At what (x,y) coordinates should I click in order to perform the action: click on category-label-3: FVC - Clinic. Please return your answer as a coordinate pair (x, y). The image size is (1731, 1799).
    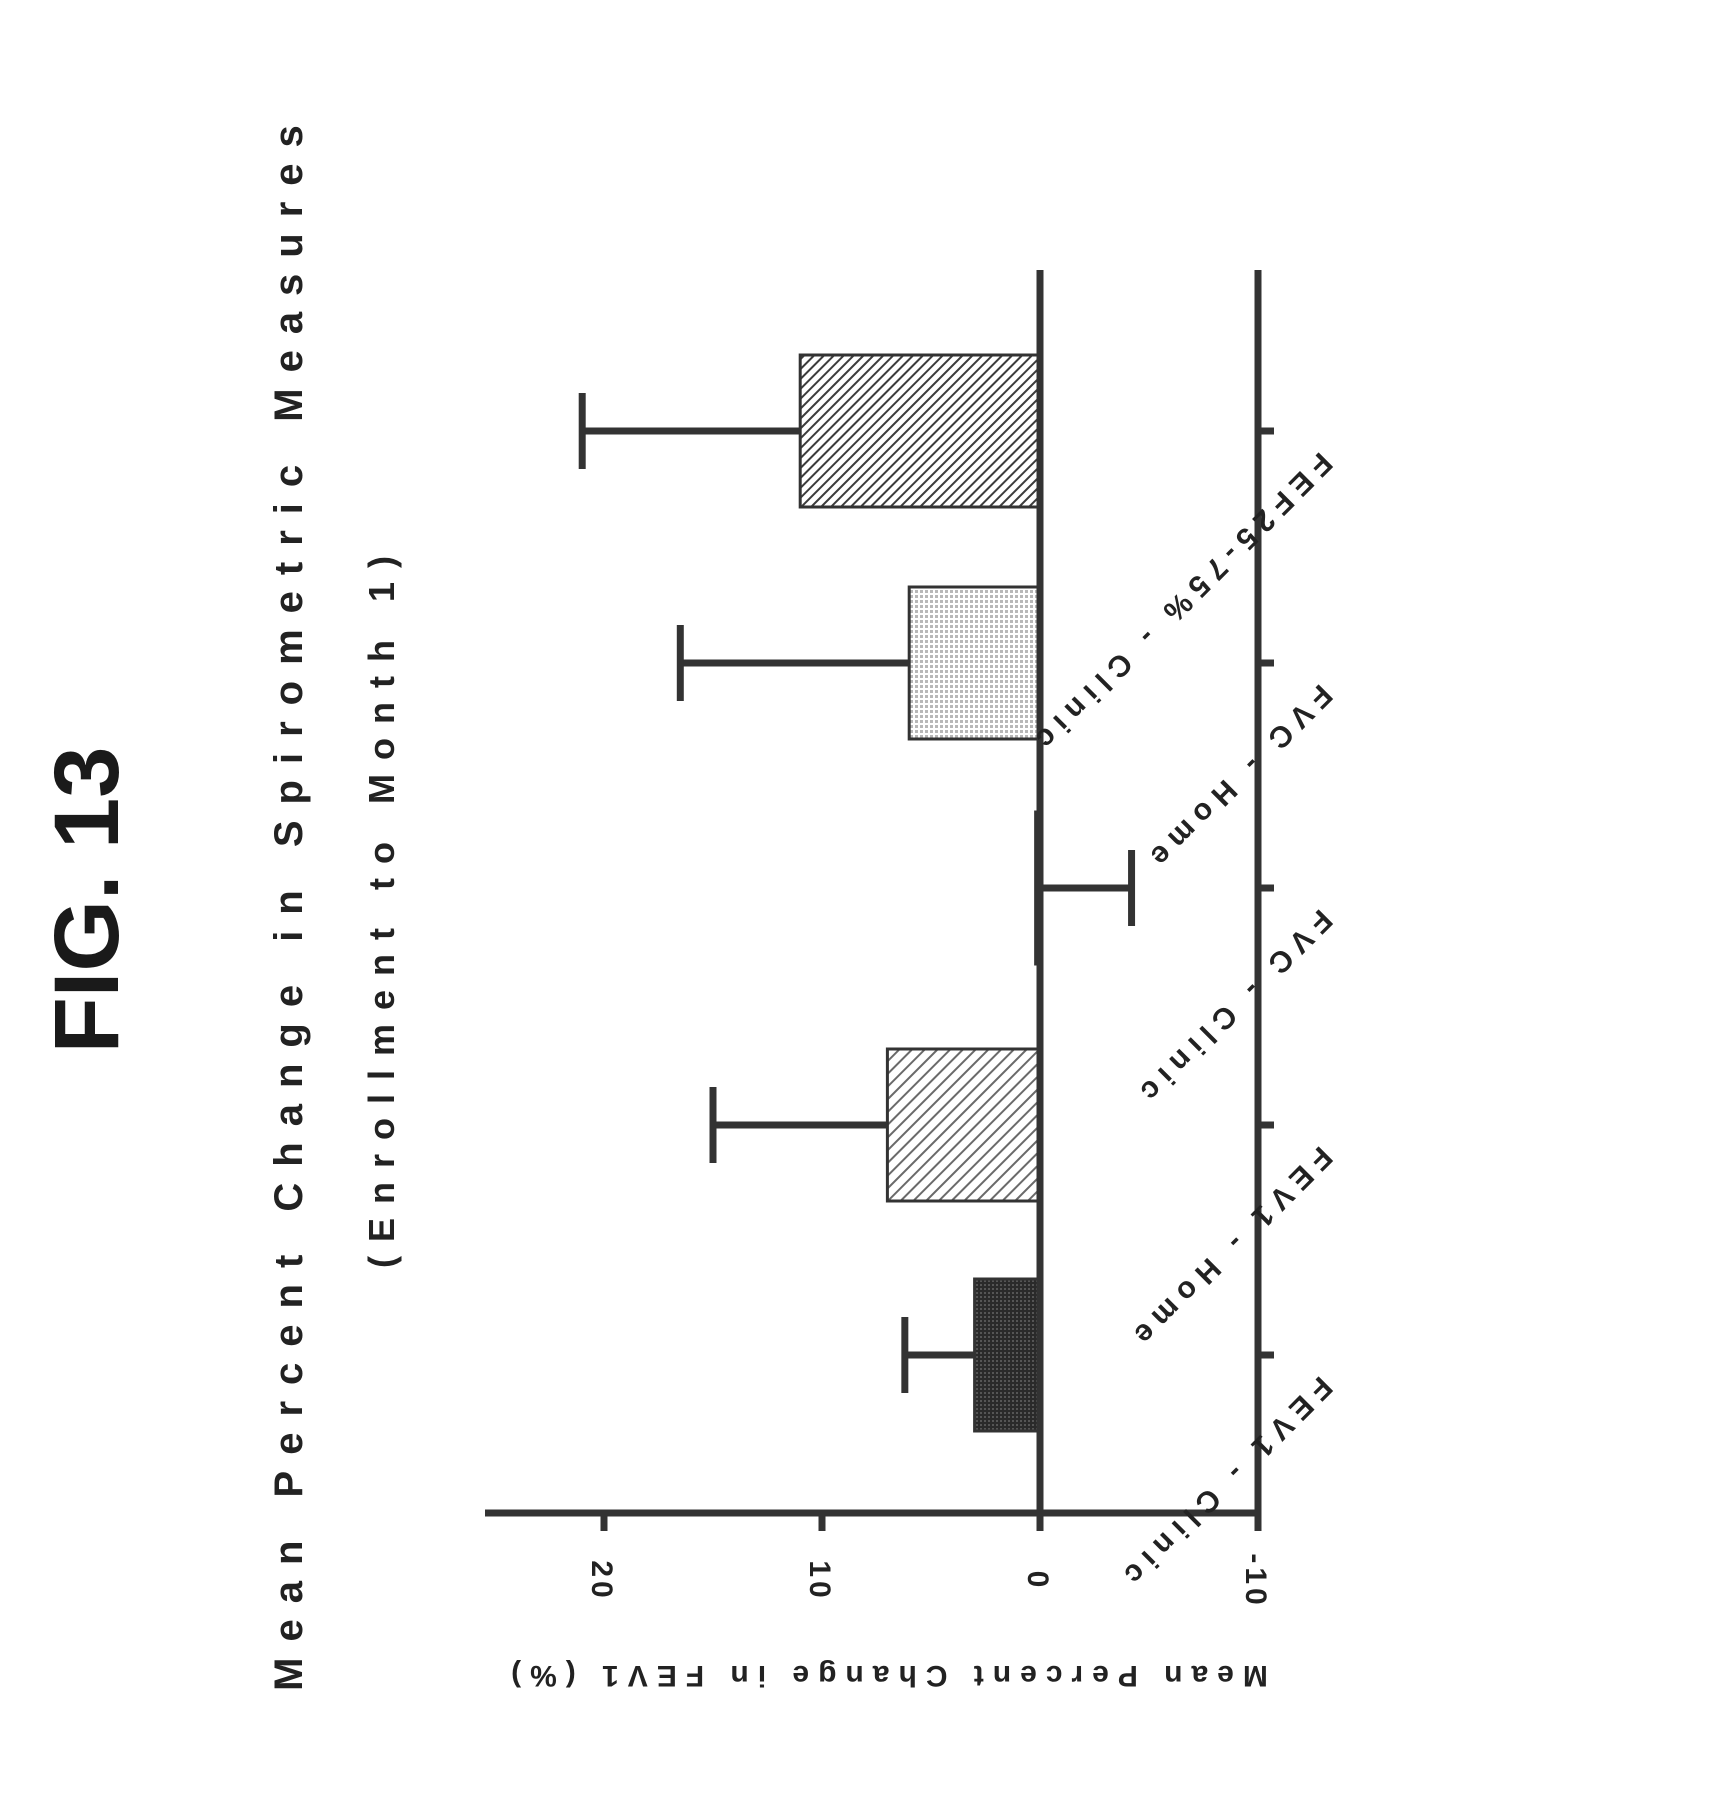
    Looking at the image, I should click on (1233, 1008).